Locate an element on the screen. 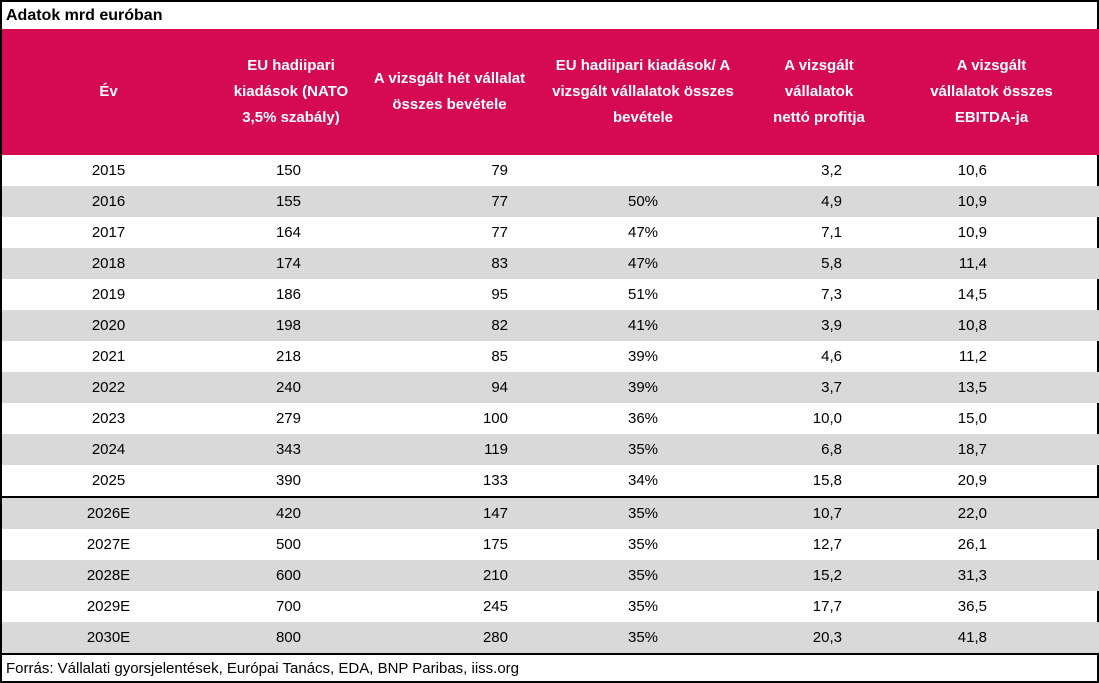 This screenshot has width=1099, height=683. table-row: 2028E 600 210 35% 15,2 31,3 is located at coordinates (550, 575).